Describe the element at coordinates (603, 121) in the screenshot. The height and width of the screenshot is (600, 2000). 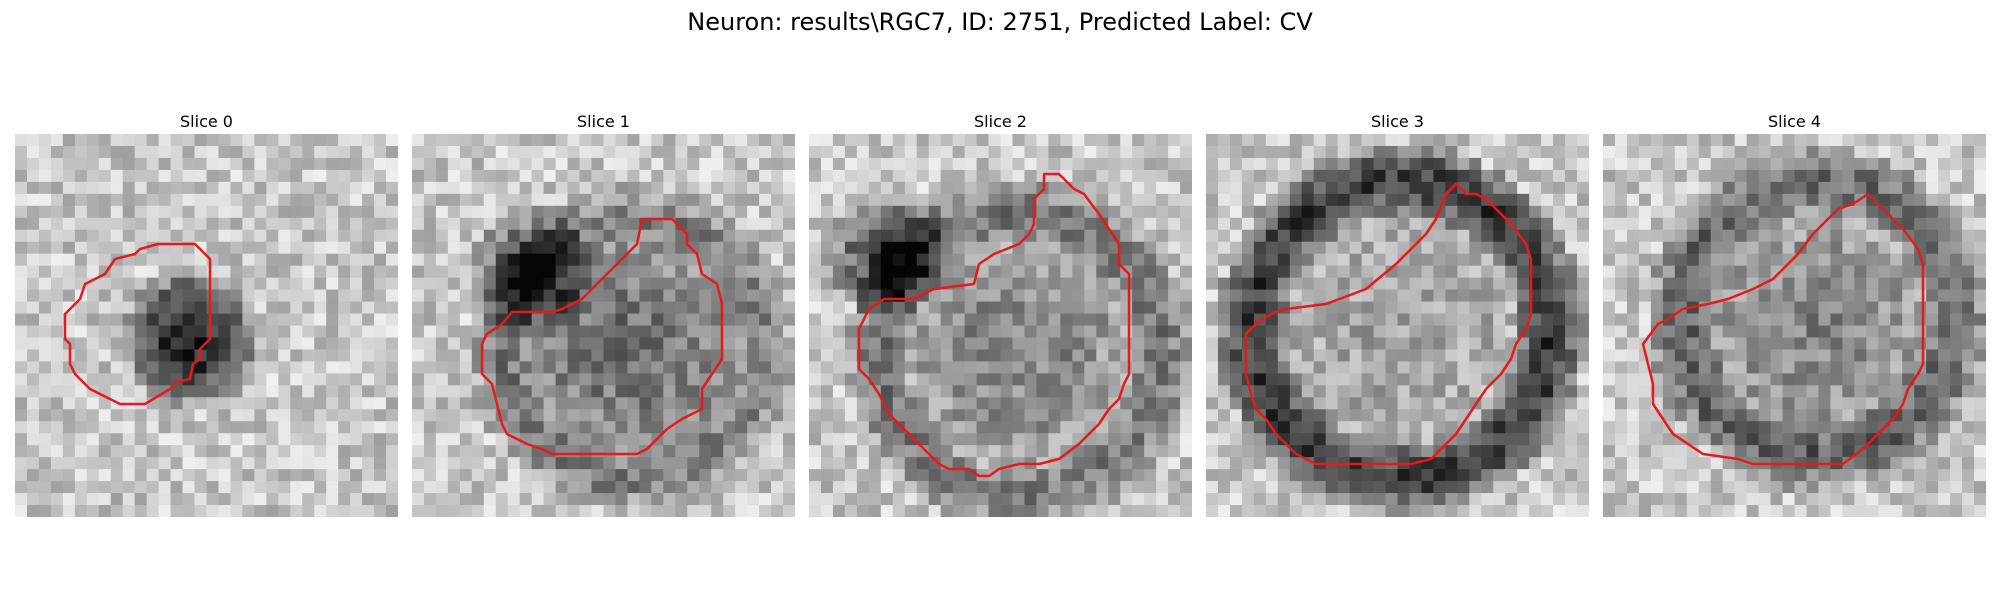
I see `slice-title-1: Slice 1` at that location.